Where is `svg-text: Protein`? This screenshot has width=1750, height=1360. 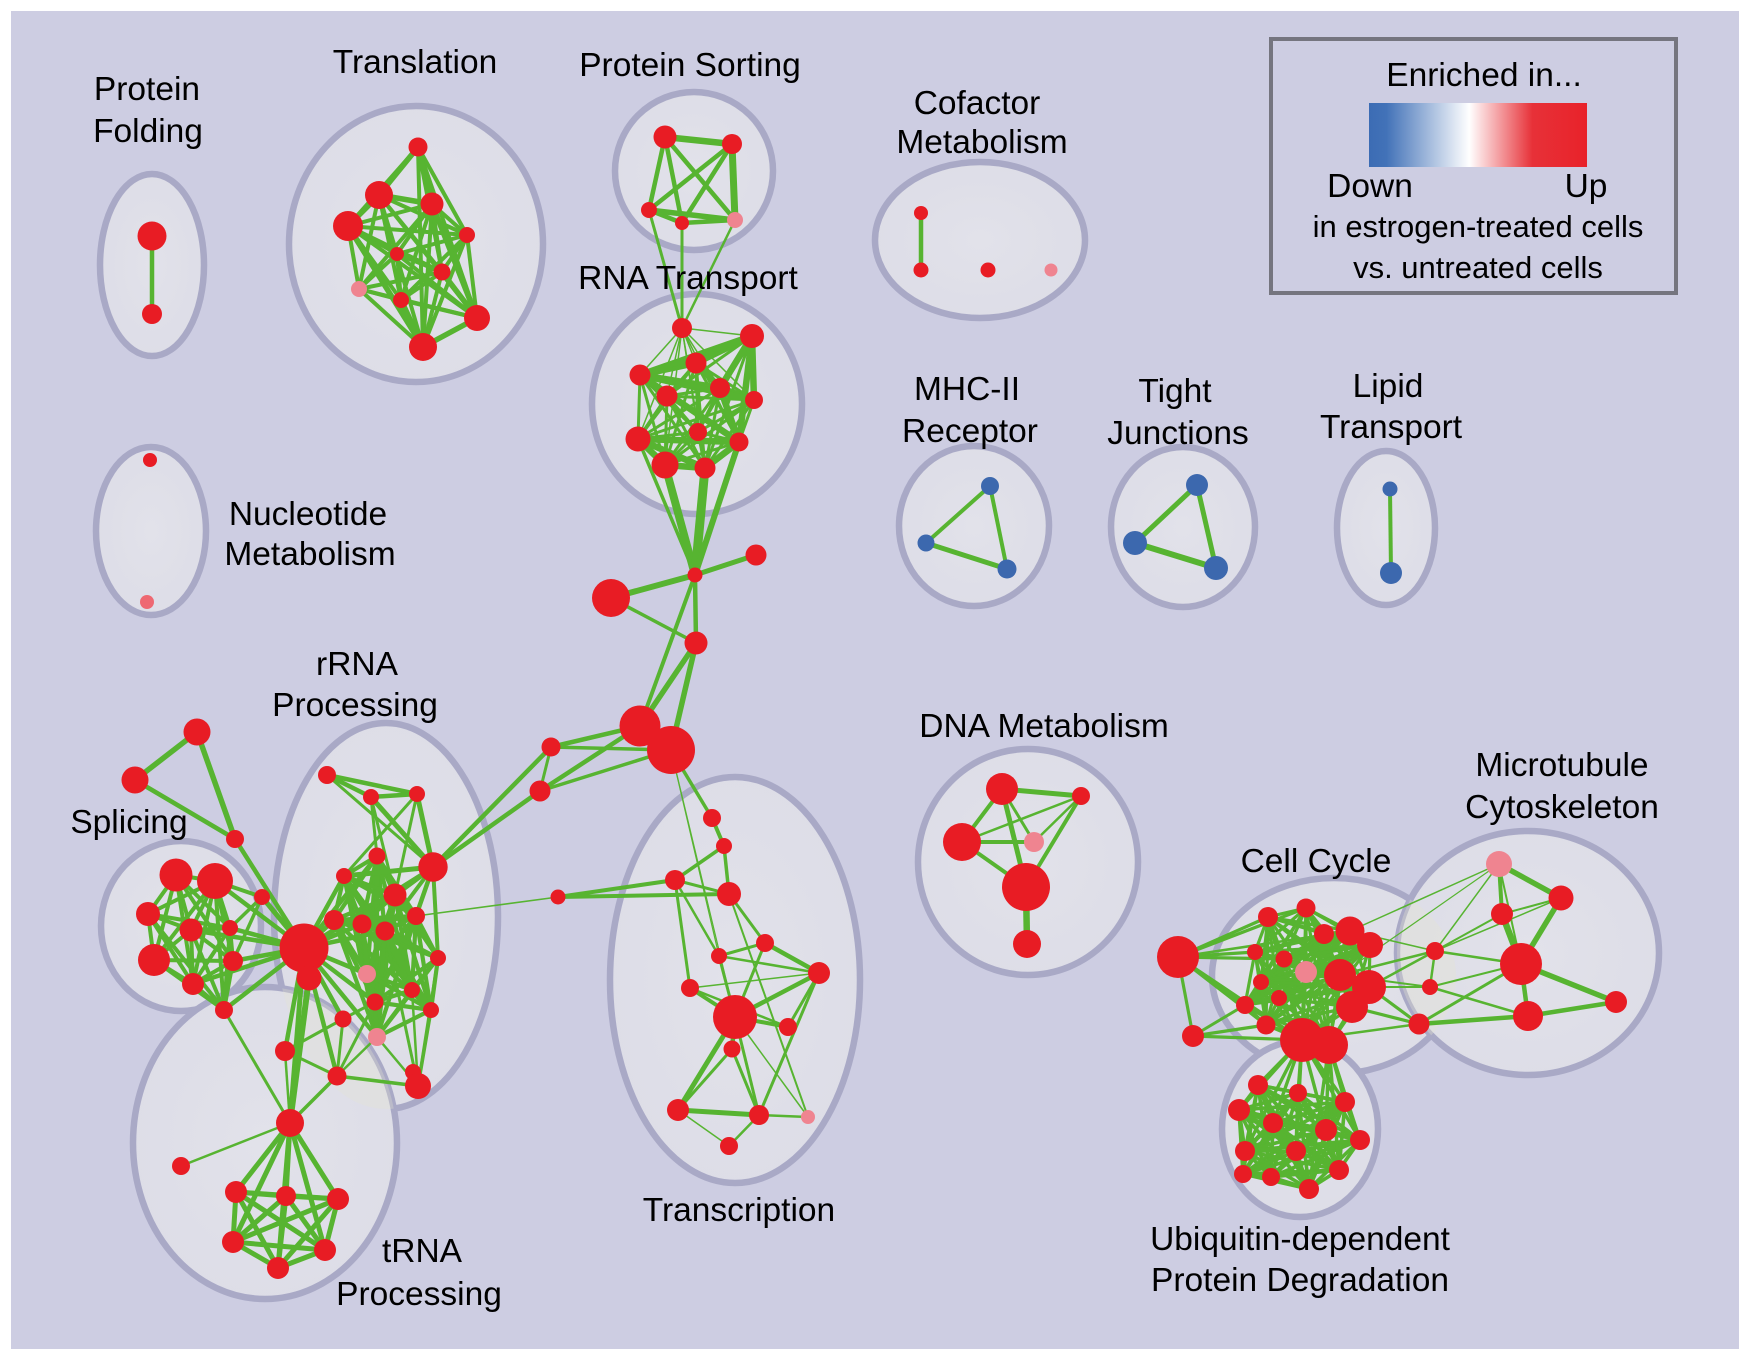 svg-text: Protein is located at coordinates (147, 89).